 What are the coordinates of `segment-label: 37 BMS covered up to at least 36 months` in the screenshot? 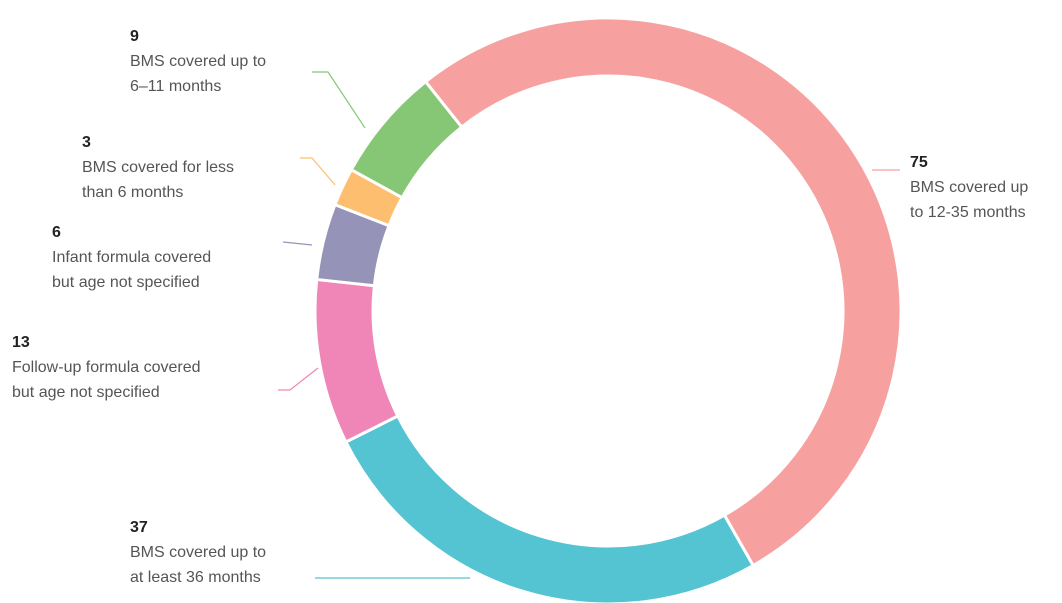 It's located at (198, 552).